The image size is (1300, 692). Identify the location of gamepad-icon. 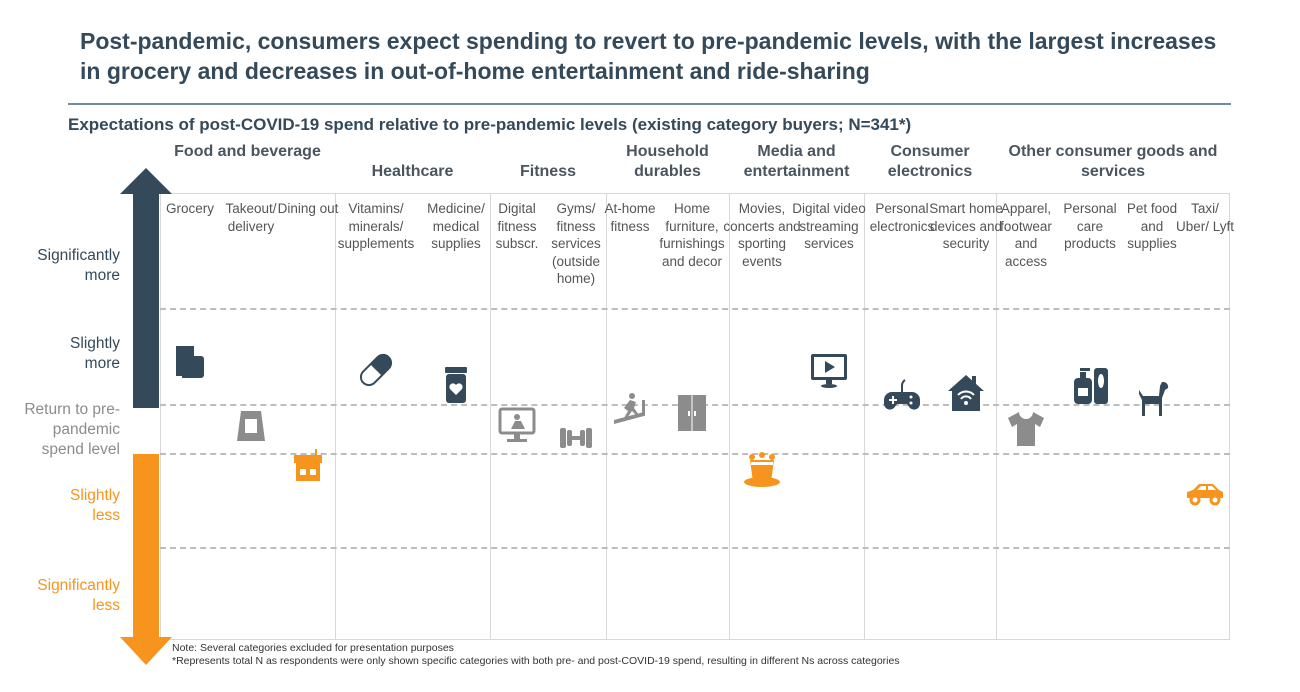
(902, 396).